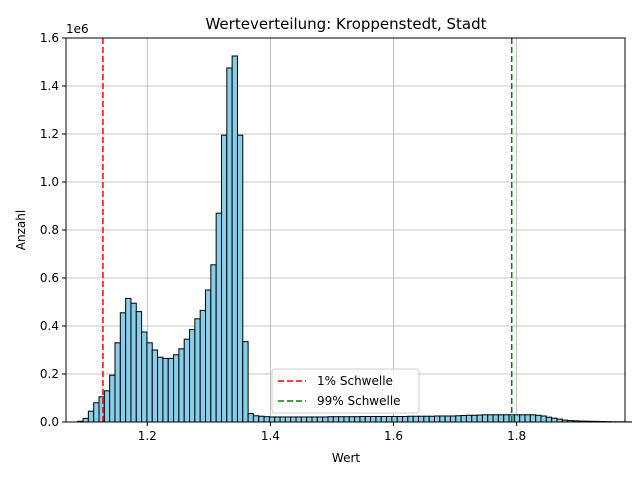 This screenshot has width=640, height=480. What do you see at coordinates (49, 86) in the screenshot?
I see `y-tick-label: 1.4` at bounding box center [49, 86].